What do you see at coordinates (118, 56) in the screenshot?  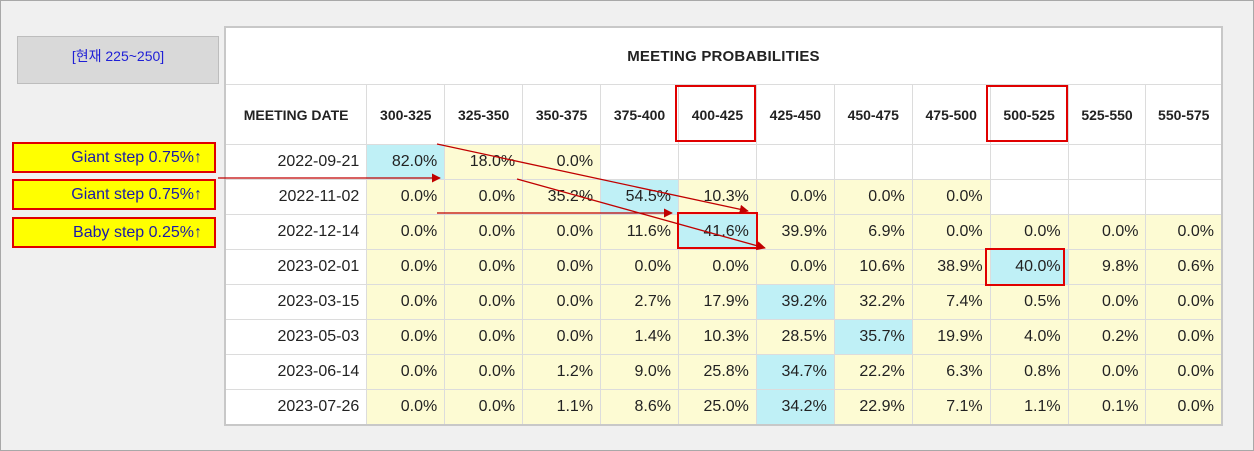 I see `current-rate-label: [현재 225~250]` at bounding box center [118, 56].